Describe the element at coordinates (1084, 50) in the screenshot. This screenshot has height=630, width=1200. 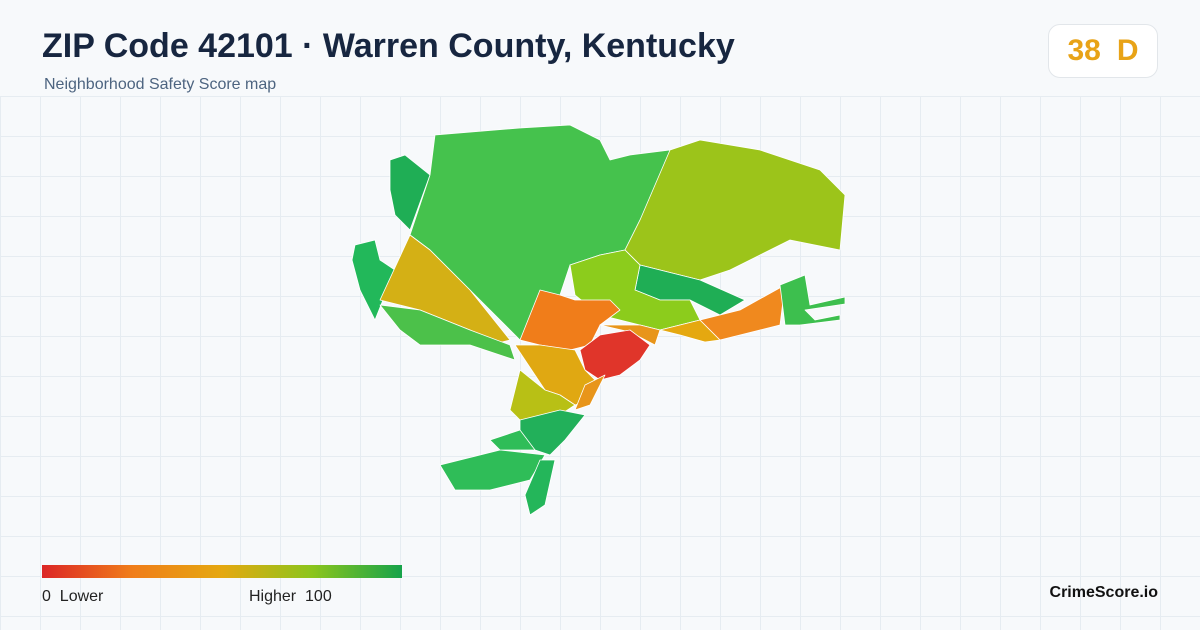
I see `score: 38` at that location.